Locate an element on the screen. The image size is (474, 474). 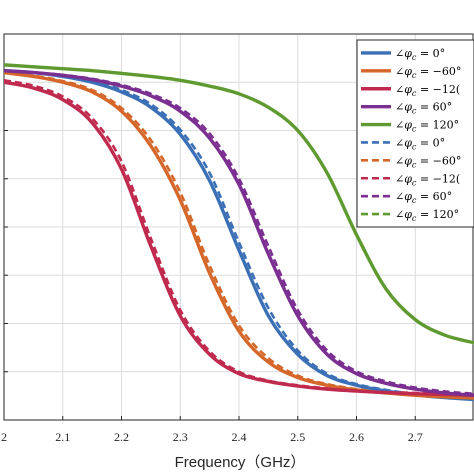
legend-entry-label-9: ∠φc = 120° is located at coordinates (427, 215).